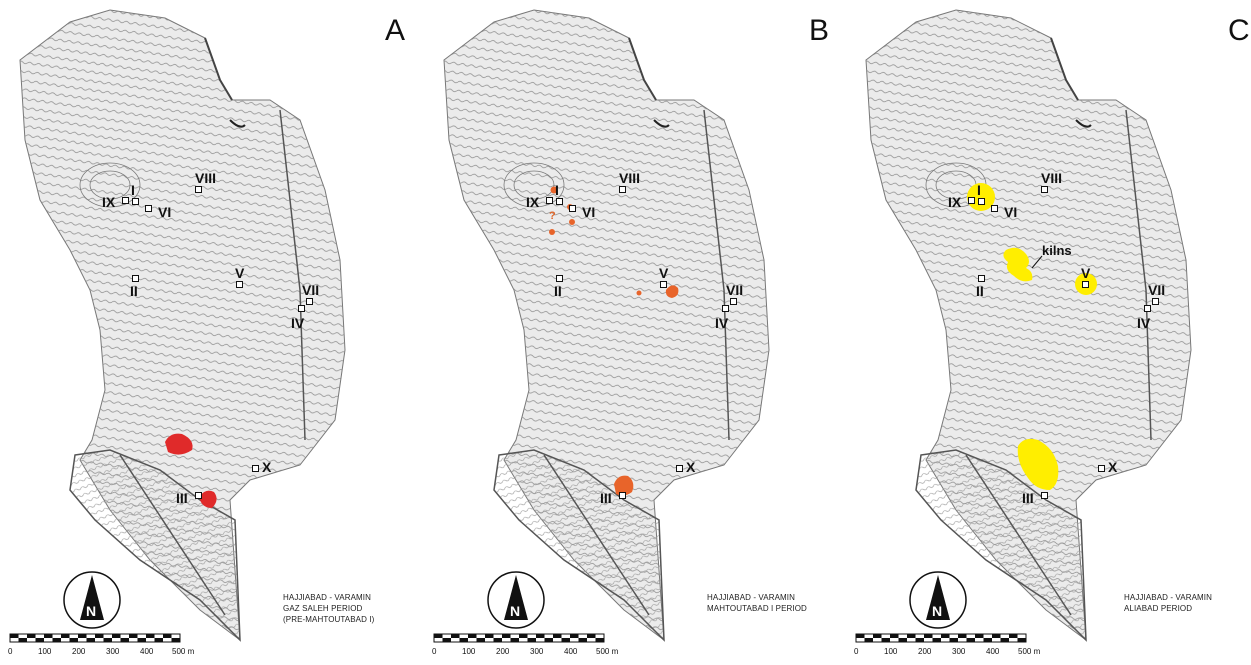 Image resolution: width=1251 pixels, height=665 pixels. I want to click on map-caption: HAJJIABAD - VARAMIN ALIABAD PERIOD, so click(1168, 603).